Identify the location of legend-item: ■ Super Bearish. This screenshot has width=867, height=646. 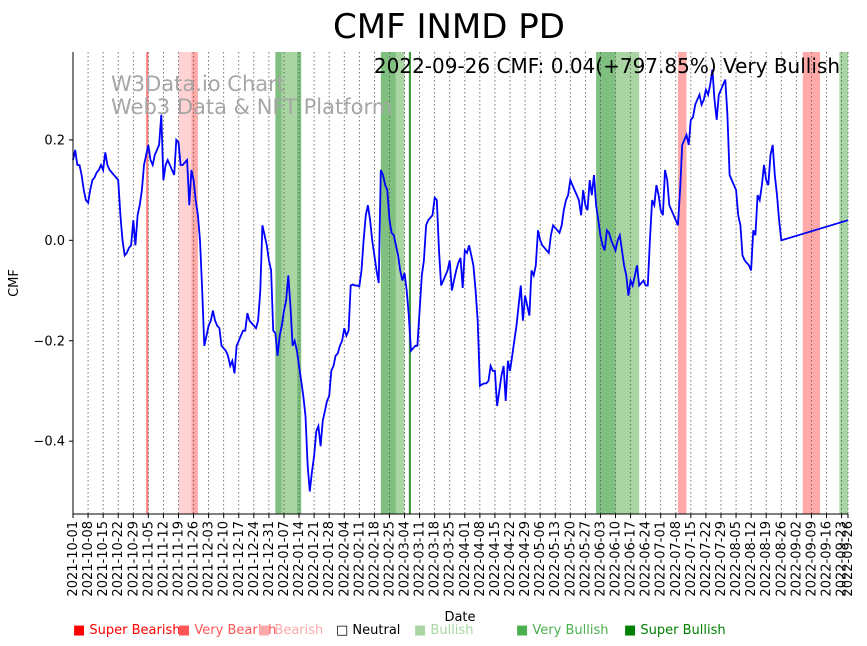
(127, 630).